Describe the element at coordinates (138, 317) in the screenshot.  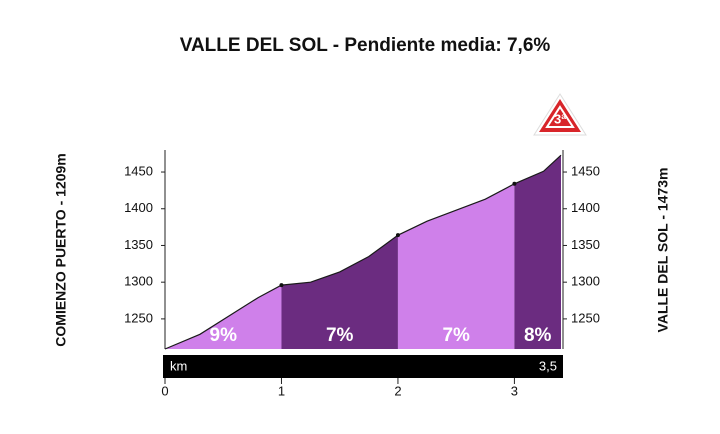
I see `y-tick-label: 1250` at that location.